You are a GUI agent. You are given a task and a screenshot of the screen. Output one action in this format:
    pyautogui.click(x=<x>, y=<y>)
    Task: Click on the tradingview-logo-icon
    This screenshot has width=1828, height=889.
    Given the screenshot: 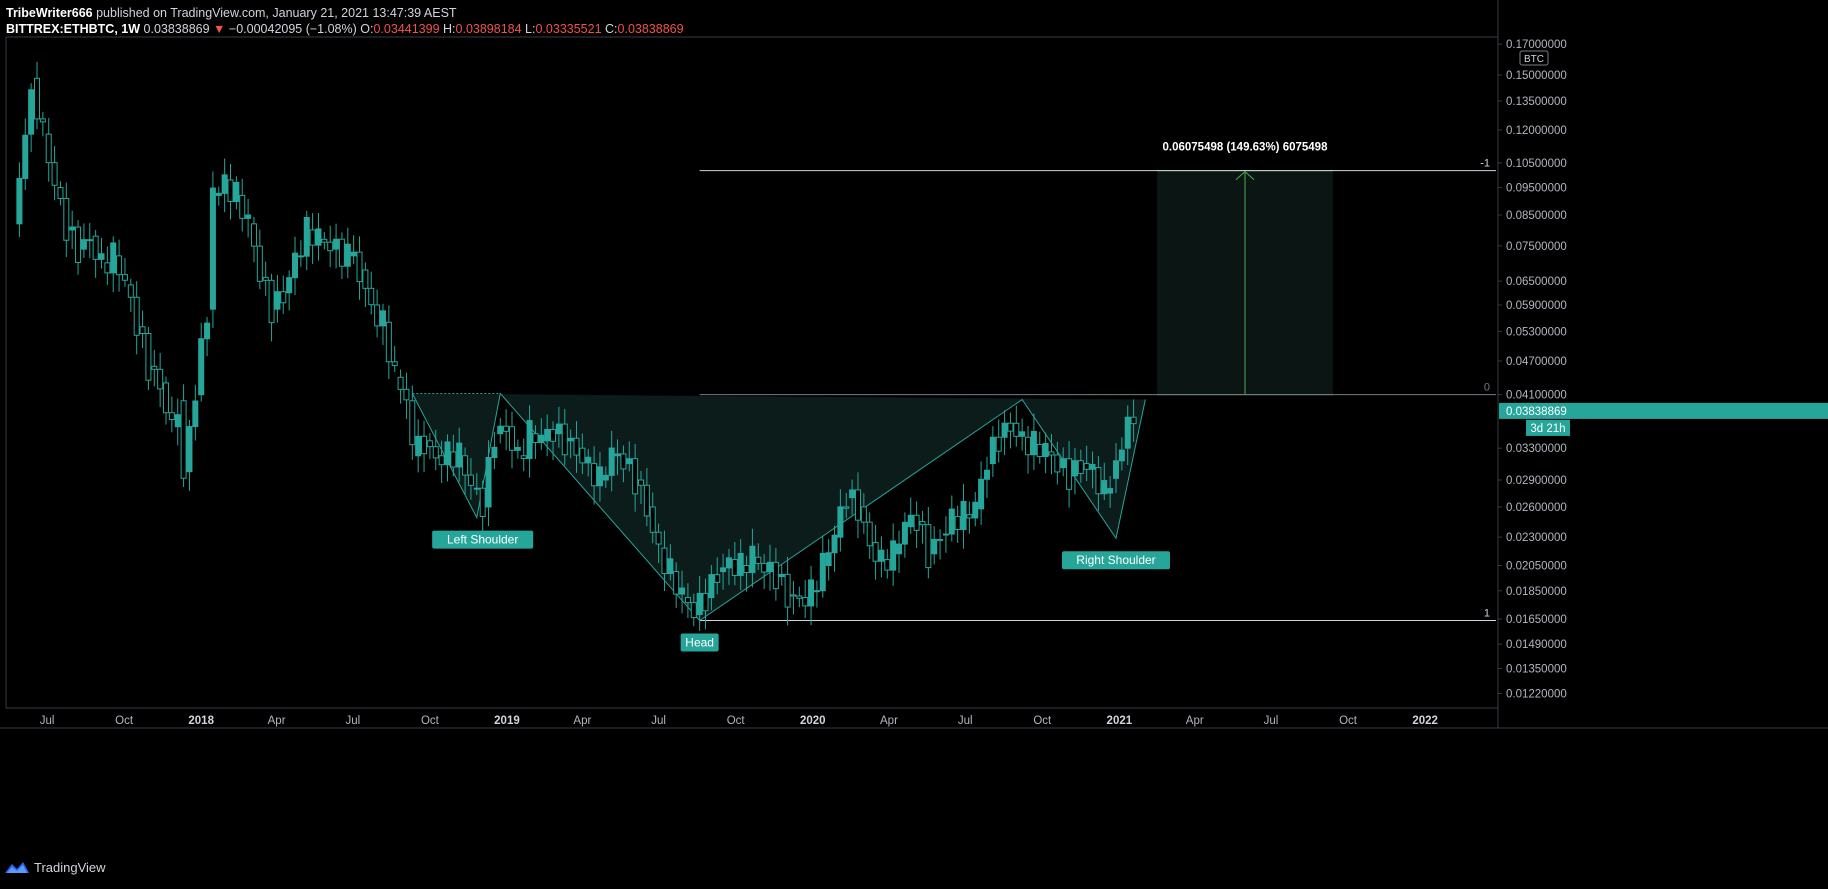 What is the action you would take?
    pyautogui.click(x=17, y=867)
    